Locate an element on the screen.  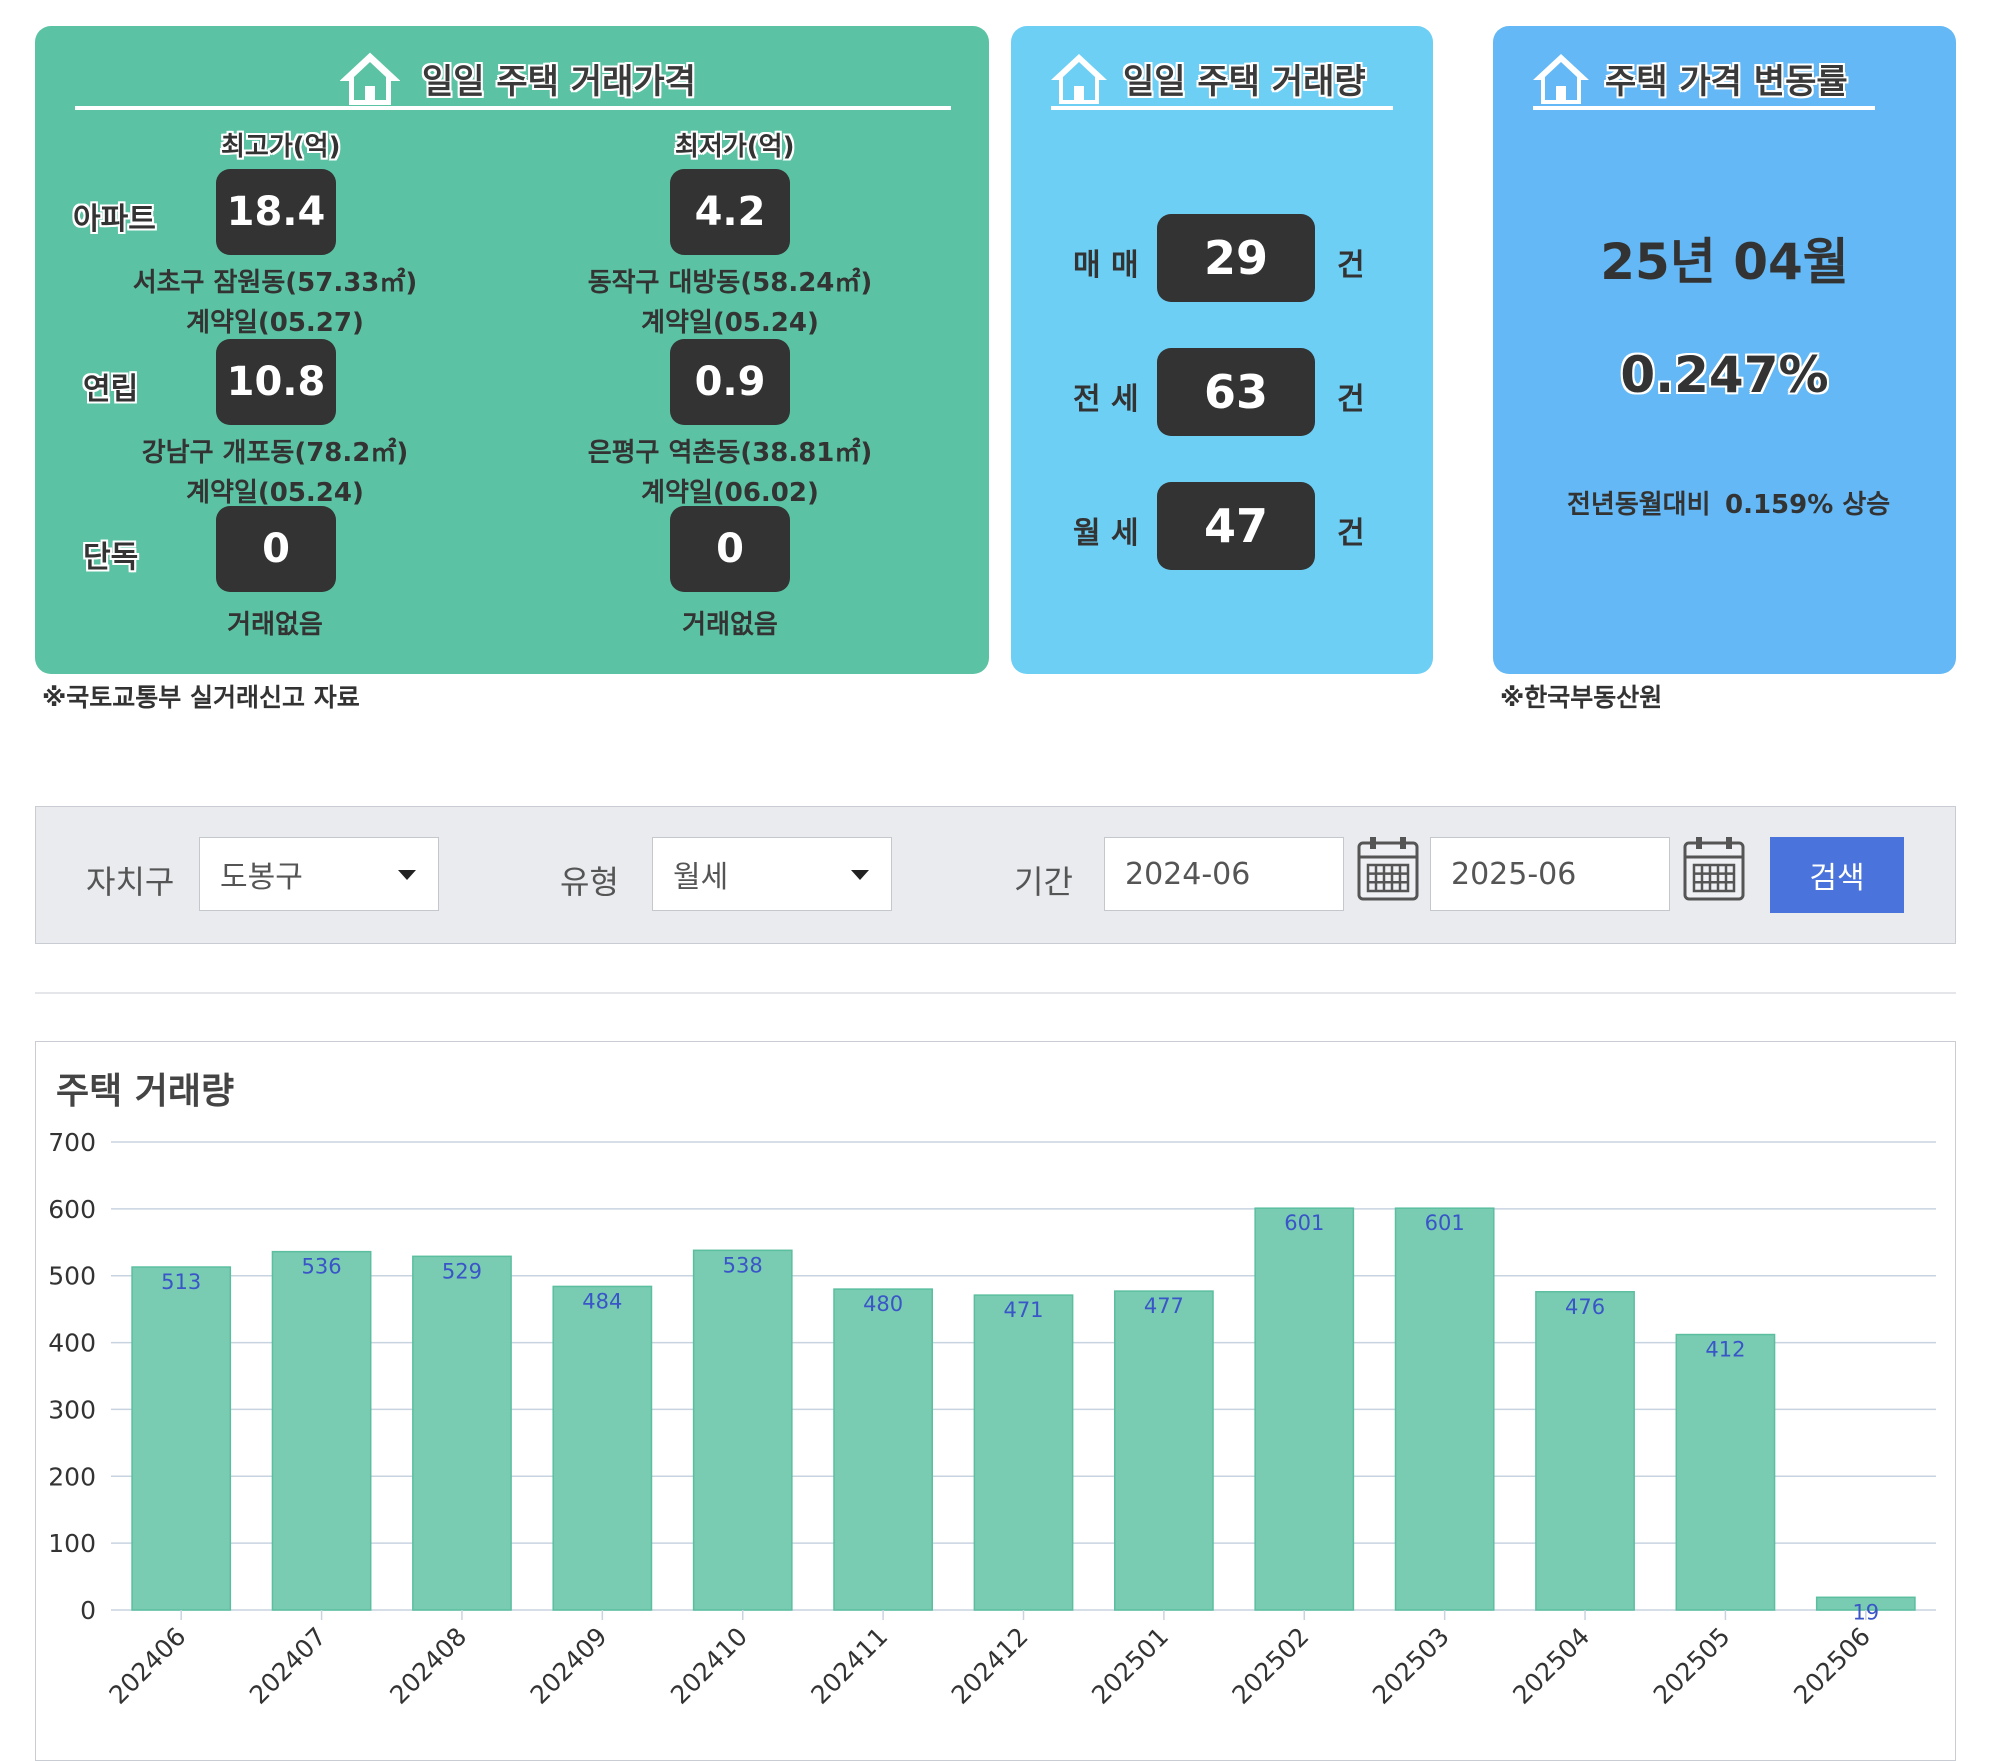
x-tick-label: 202505 is located at coordinates (1692, 1666).